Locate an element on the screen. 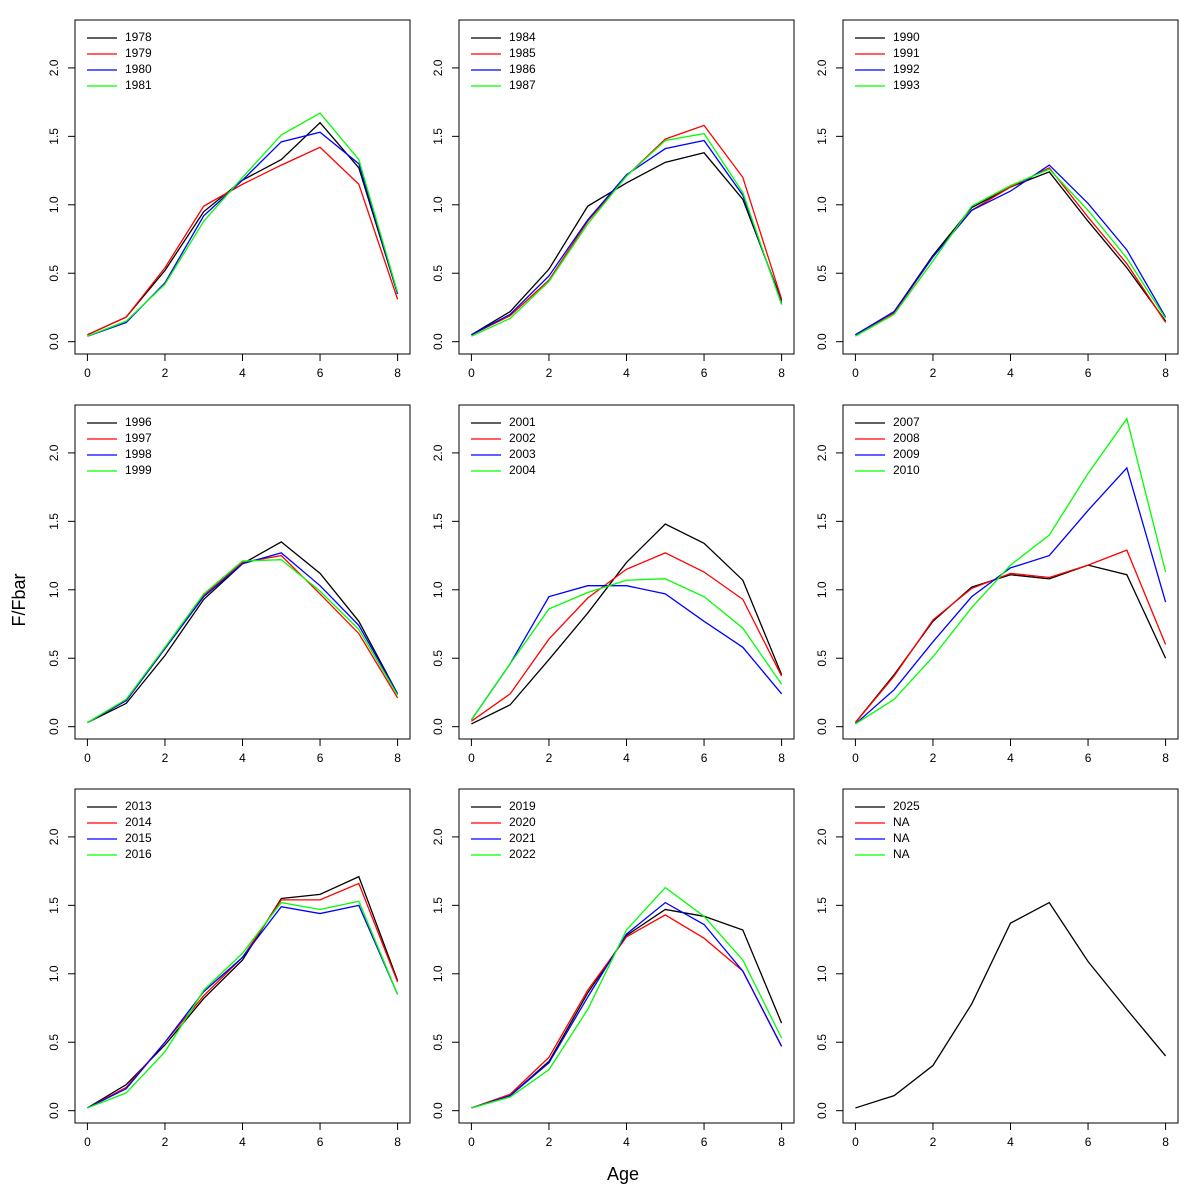  legend-label: 1997 is located at coordinates (138, 438).